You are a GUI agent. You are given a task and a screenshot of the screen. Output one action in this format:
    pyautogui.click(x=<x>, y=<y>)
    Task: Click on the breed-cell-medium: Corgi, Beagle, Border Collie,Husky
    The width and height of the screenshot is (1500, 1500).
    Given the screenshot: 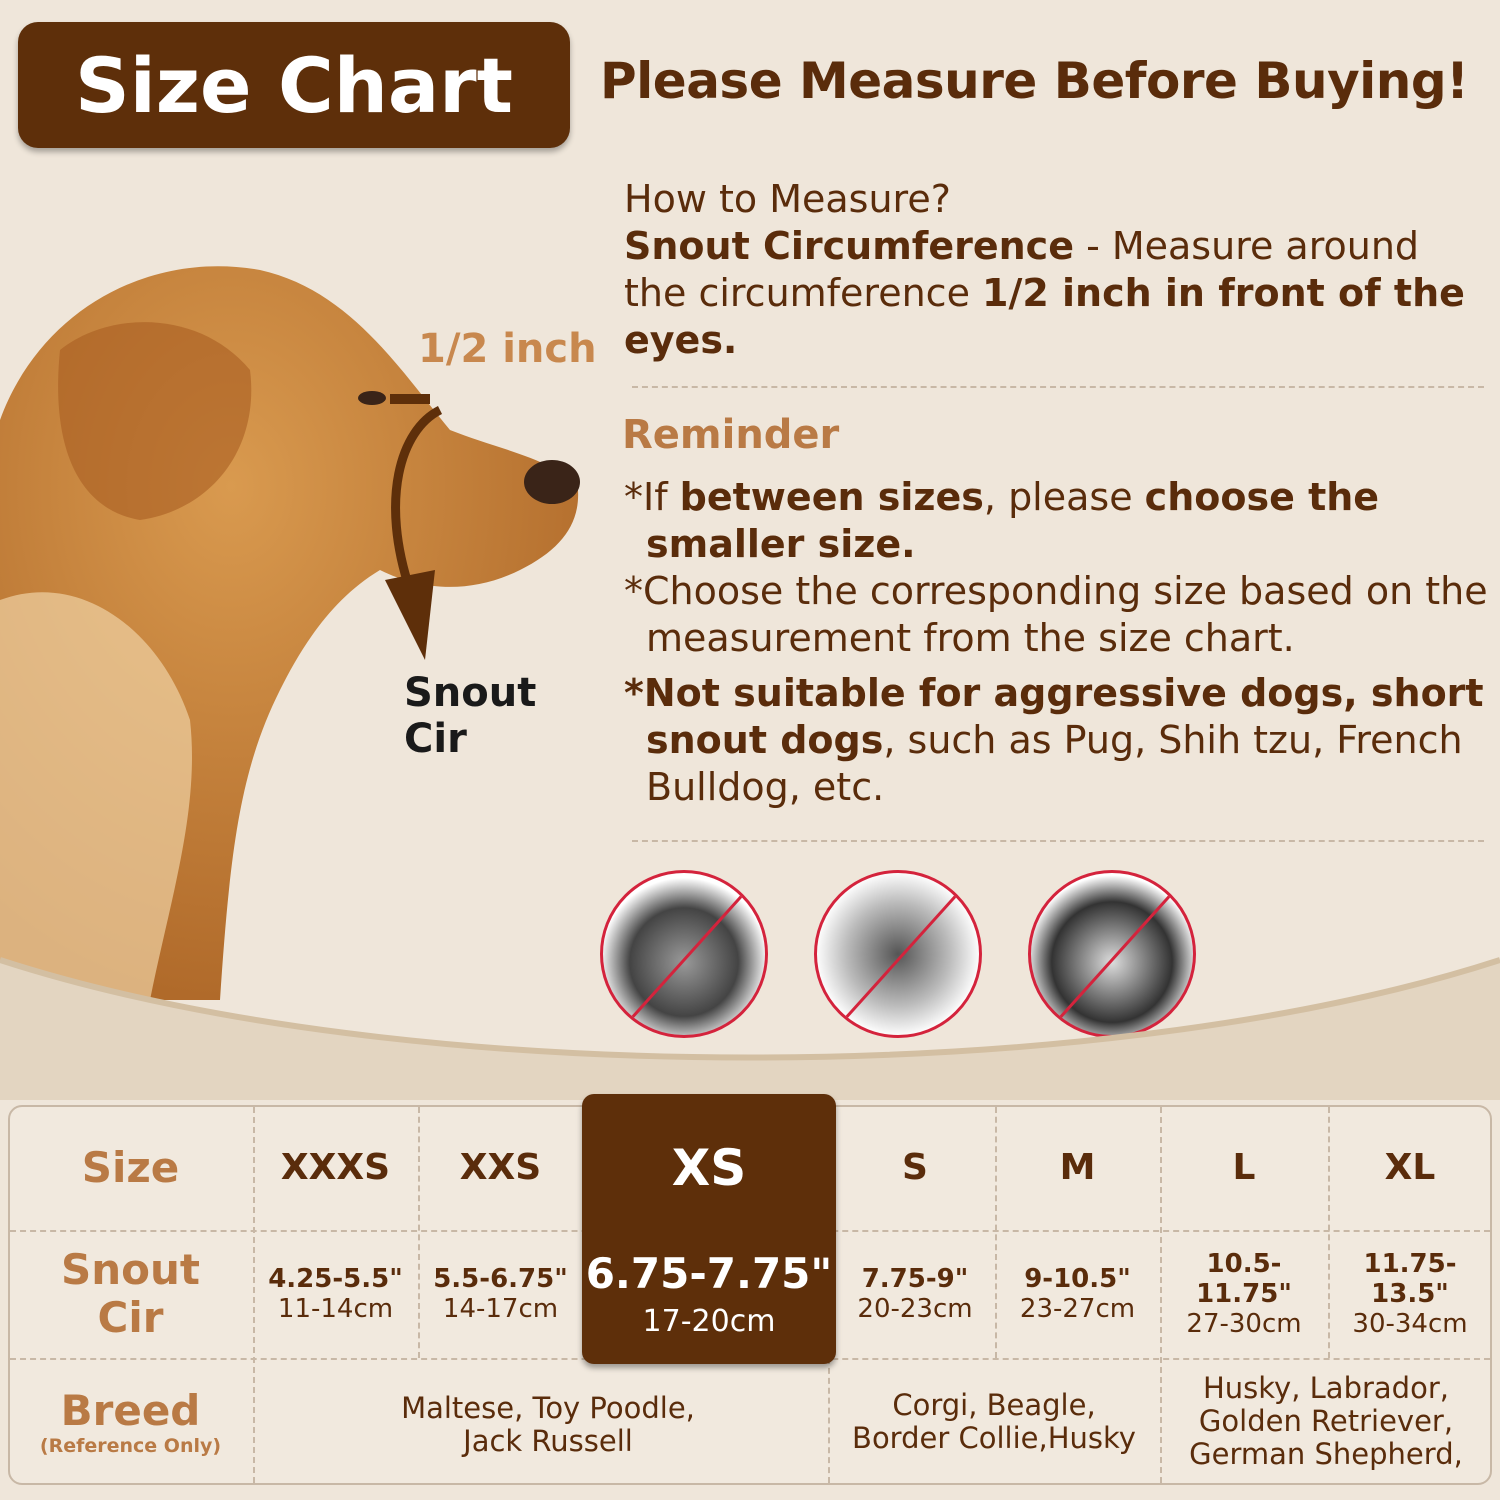 What is the action you would take?
    pyautogui.click(x=994, y=1421)
    